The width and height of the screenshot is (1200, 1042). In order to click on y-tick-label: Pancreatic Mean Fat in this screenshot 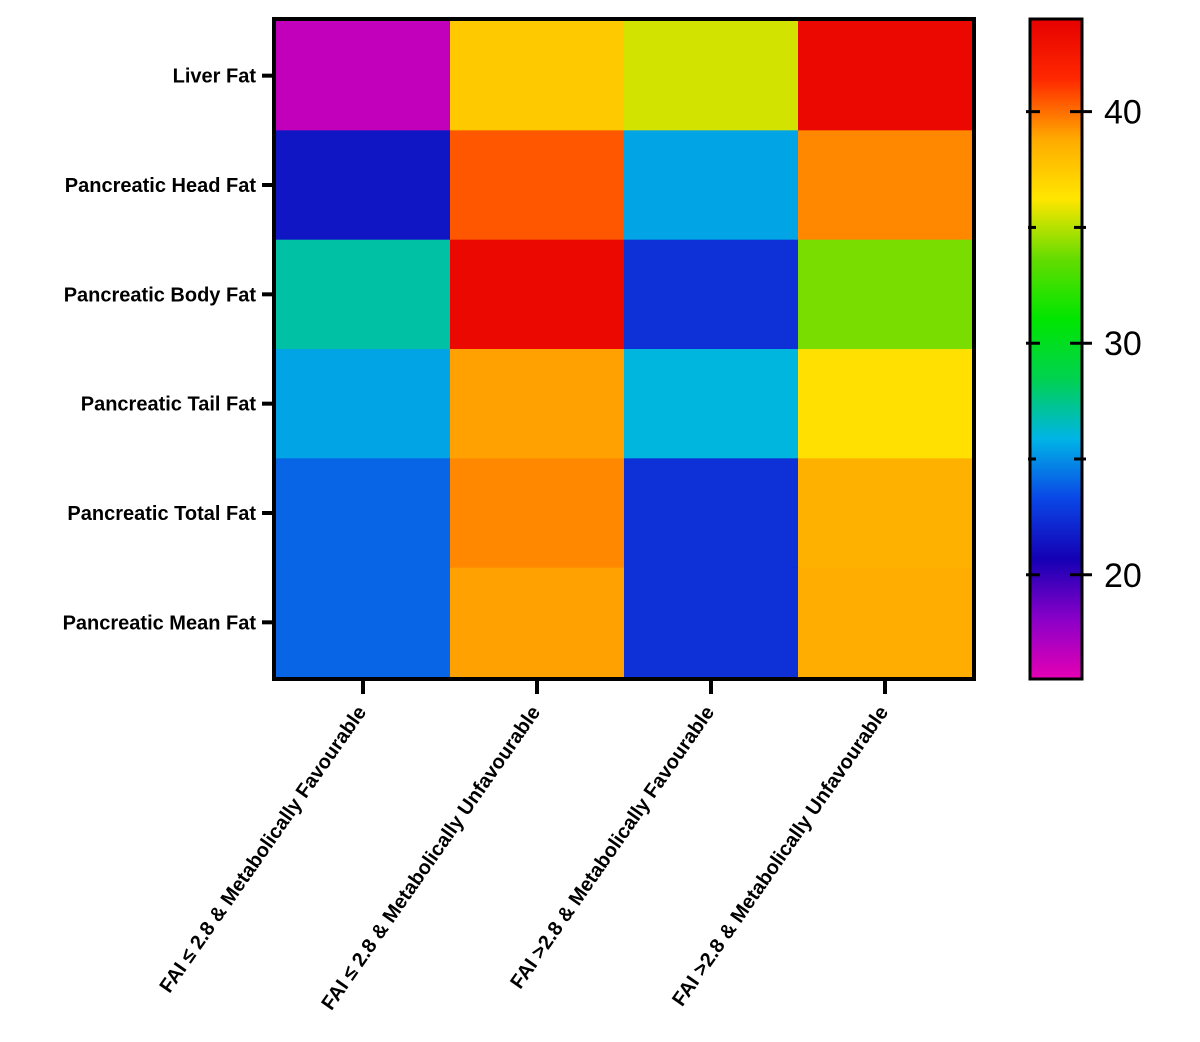, I will do `click(160, 623)`.